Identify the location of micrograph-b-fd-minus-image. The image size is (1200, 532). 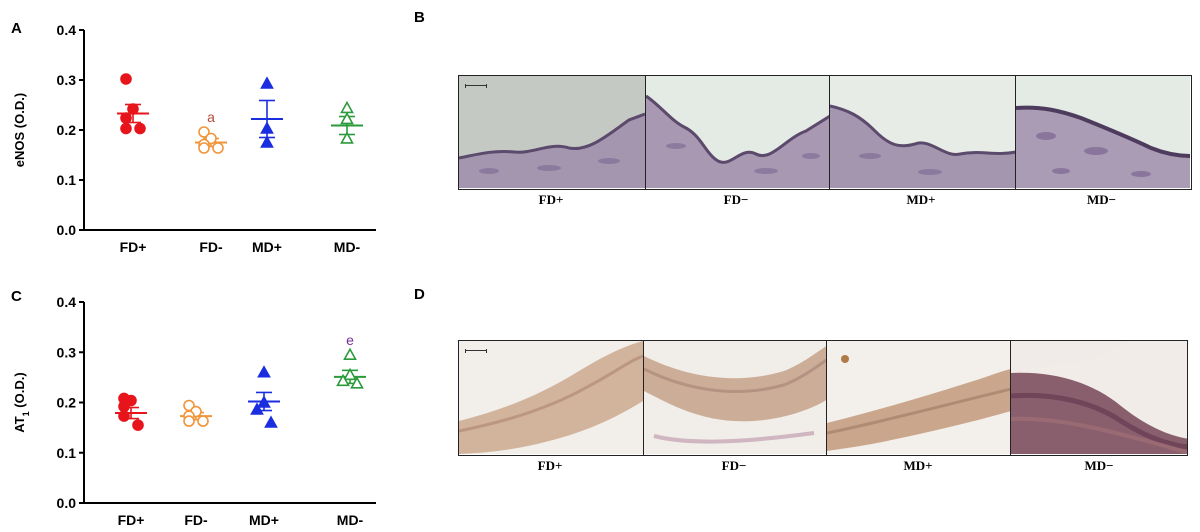
(737, 132).